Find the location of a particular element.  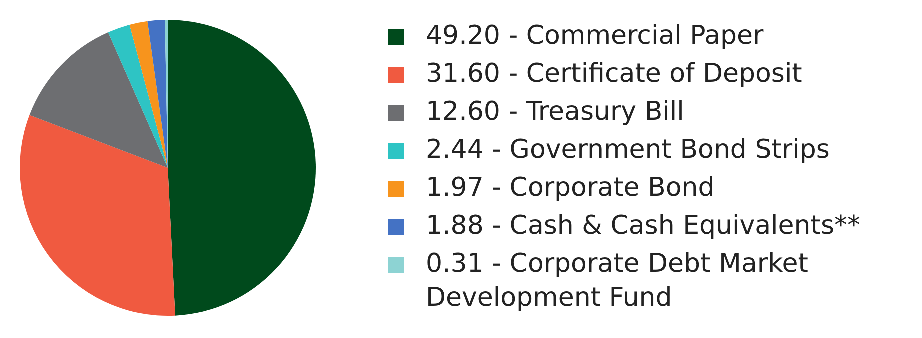

legend-label: 2.44 - Government Bond Strips is located at coordinates (628, 150).